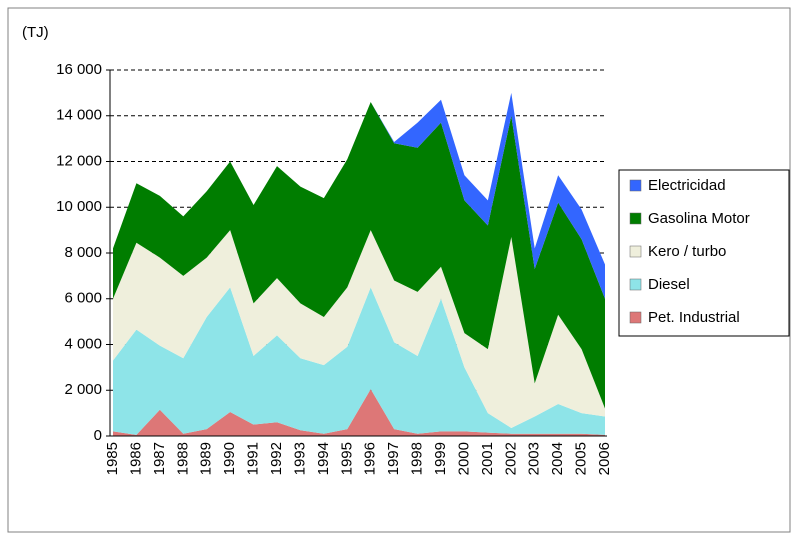 This screenshot has width=798, height=540. I want to click on legend-label: Electricidad, so click(687, 185).